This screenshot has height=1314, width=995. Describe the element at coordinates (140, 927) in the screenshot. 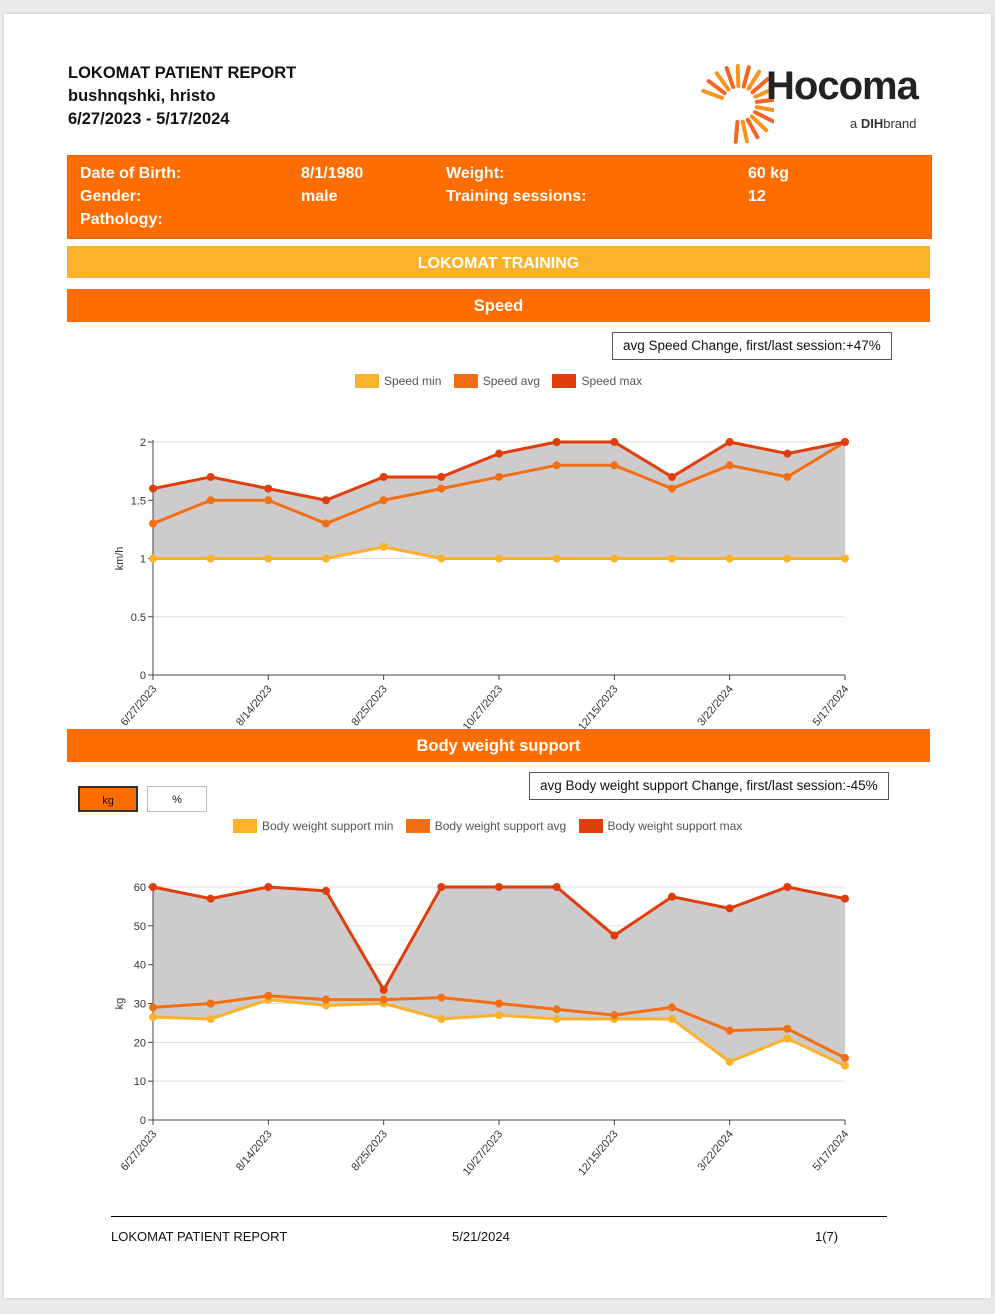

I see `y-tick-label: 50` at that location.